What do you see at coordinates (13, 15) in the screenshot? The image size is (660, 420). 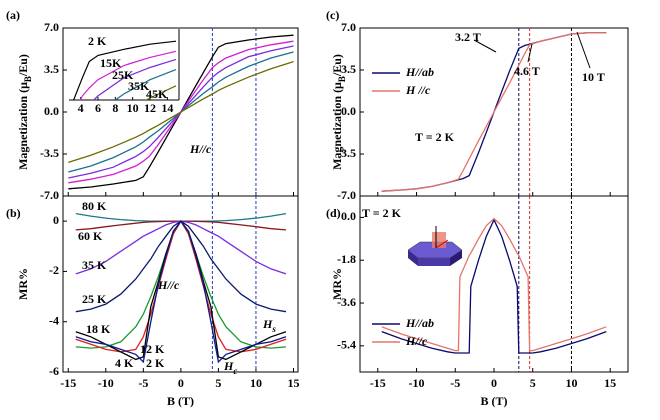 I see `panel-label: (a)` at bounding box center [13, 15].